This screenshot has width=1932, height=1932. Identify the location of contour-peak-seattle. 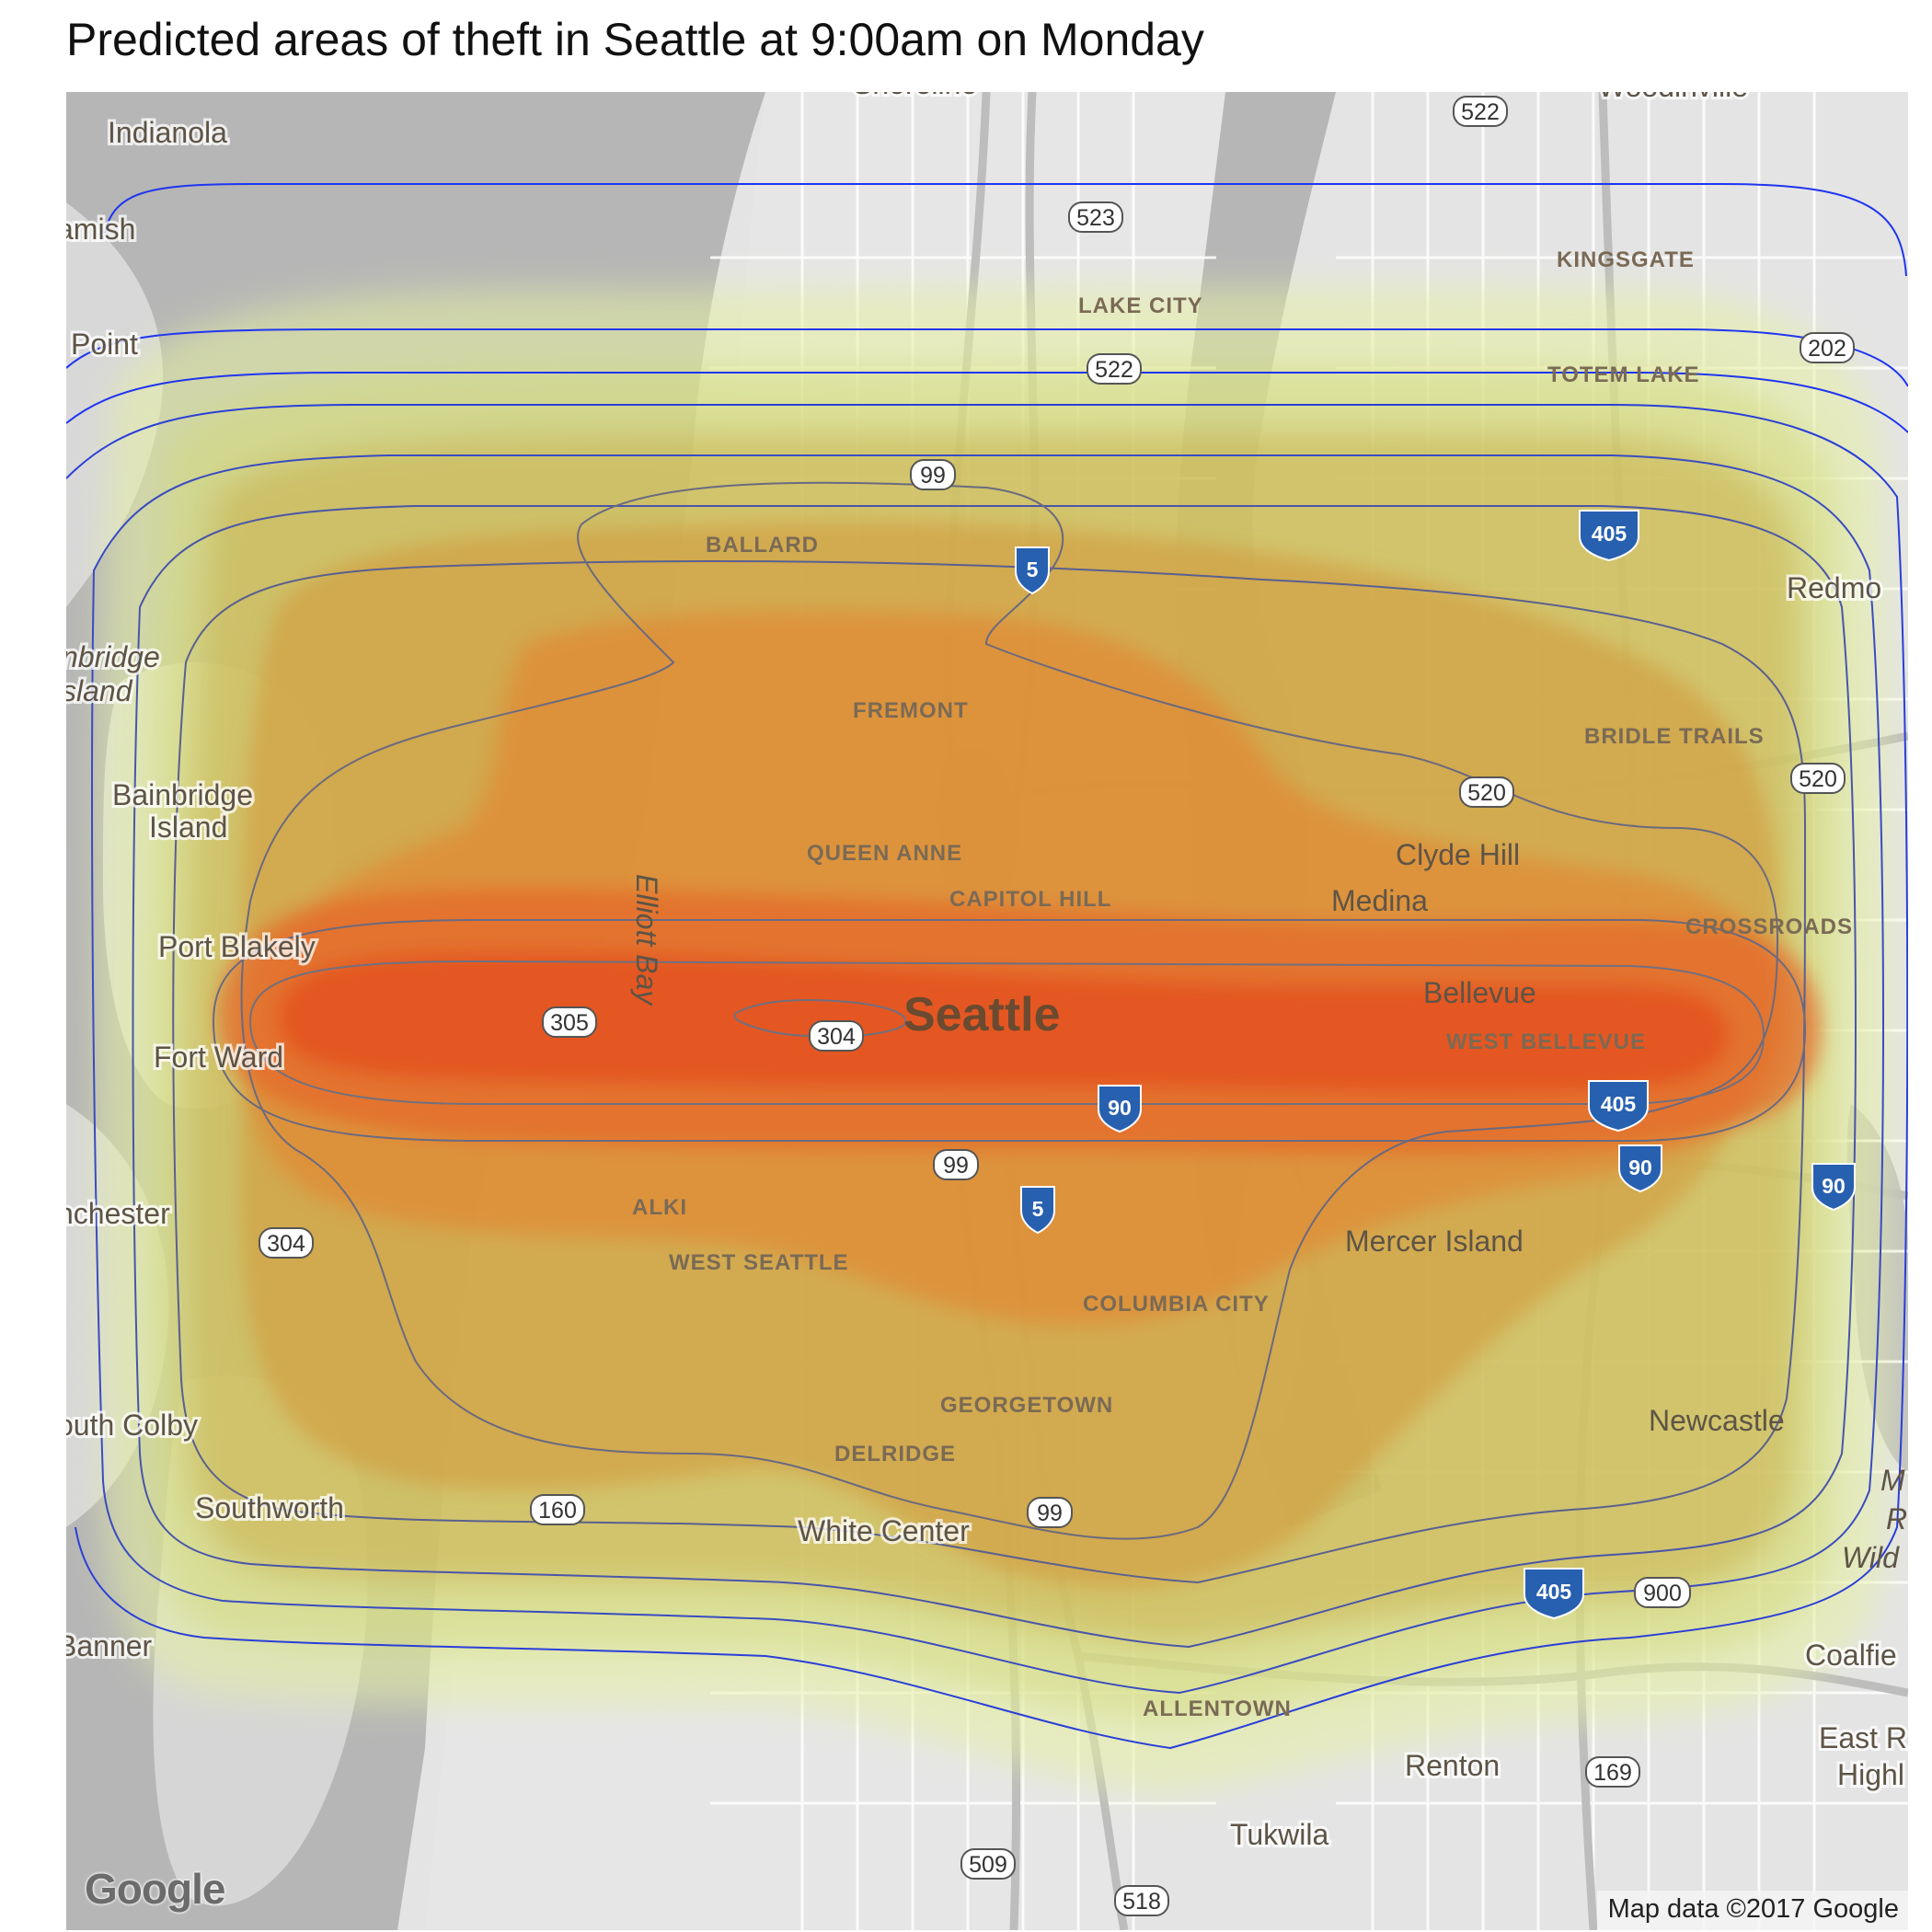
(820, 1018).